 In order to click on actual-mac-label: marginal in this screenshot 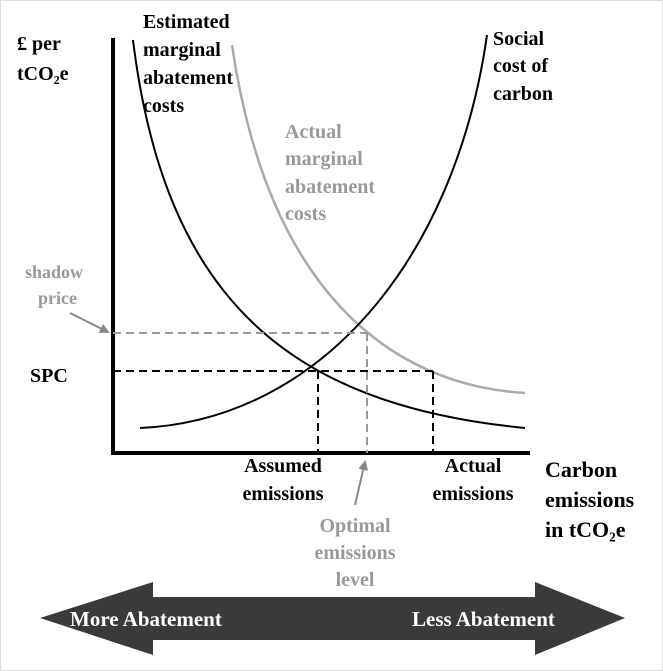, I will do `click(324, 159)`.